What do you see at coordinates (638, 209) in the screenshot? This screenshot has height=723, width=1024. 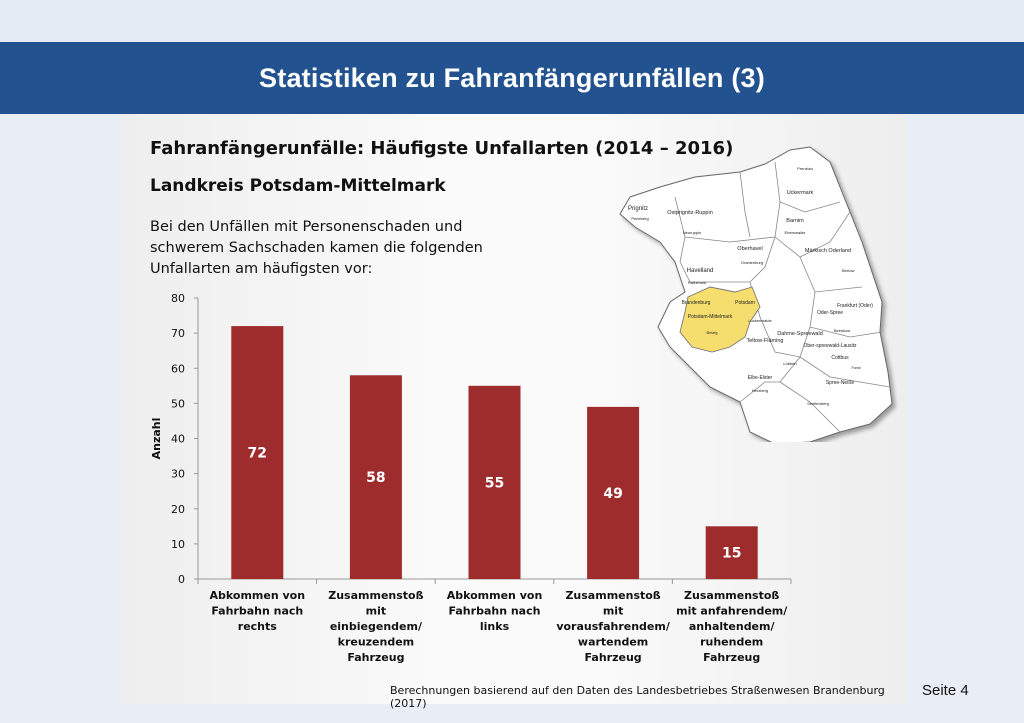 I see `map-label: Prignitz` at bounding box center [638, 209].